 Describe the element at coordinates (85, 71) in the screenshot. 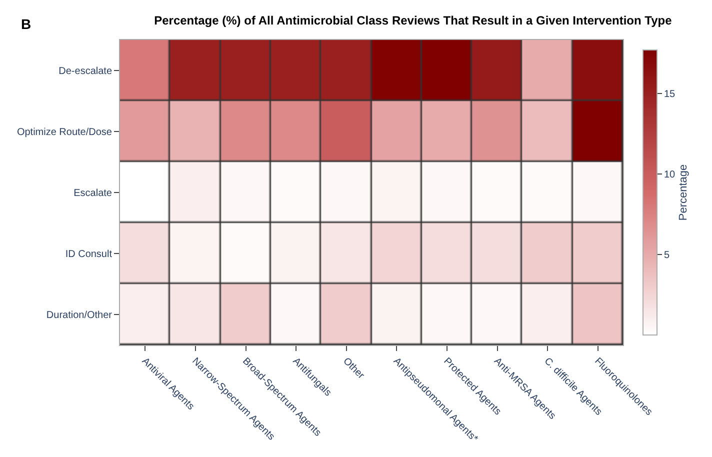

I see `y-tick-label: De-escalate` at that location.